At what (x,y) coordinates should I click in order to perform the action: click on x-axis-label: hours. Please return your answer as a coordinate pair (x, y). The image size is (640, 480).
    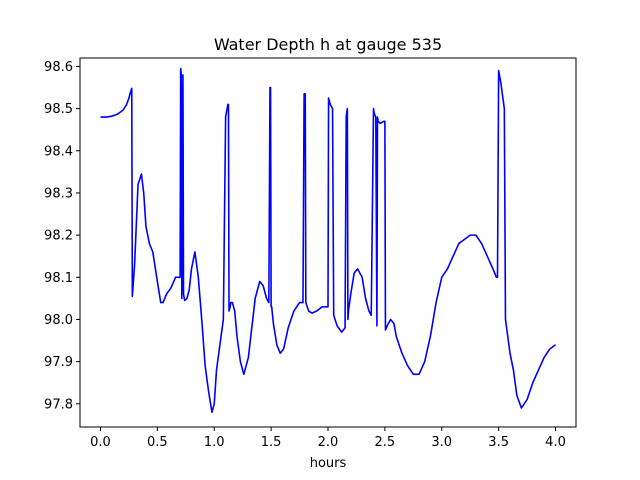
    Looking at the image, I should click on (328, 463).